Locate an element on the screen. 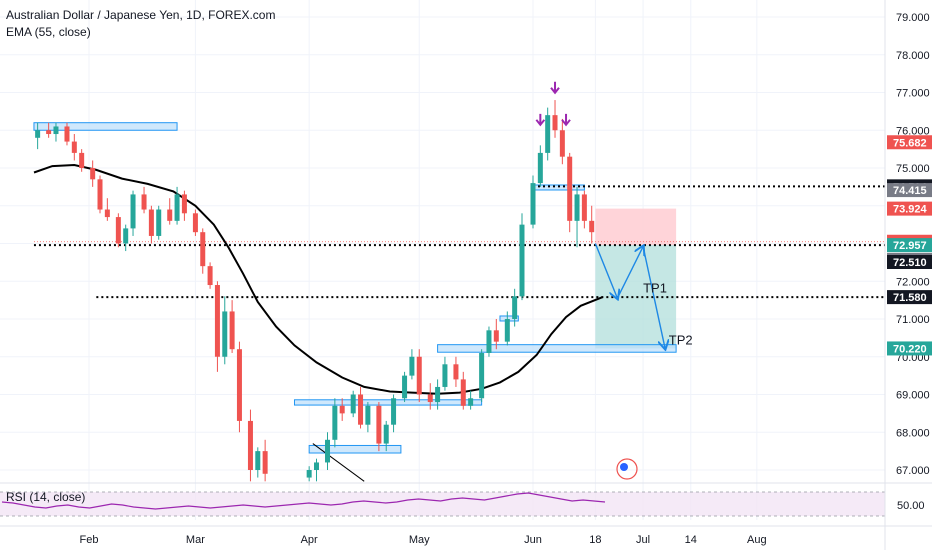 Image resolution: width=932 pixels, height=550 pixels. annotation-tp2: TP2 is located at coordinates (681, 340).